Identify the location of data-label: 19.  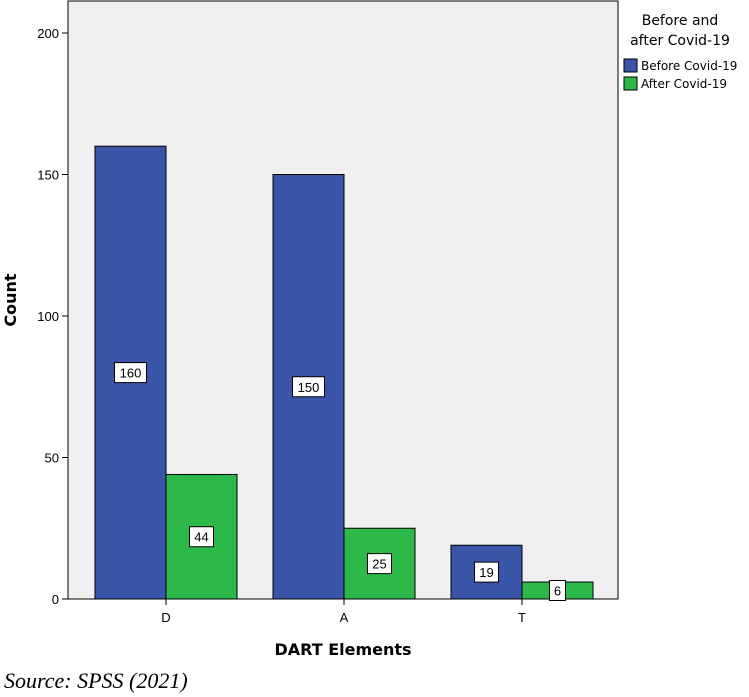
(486, 572).